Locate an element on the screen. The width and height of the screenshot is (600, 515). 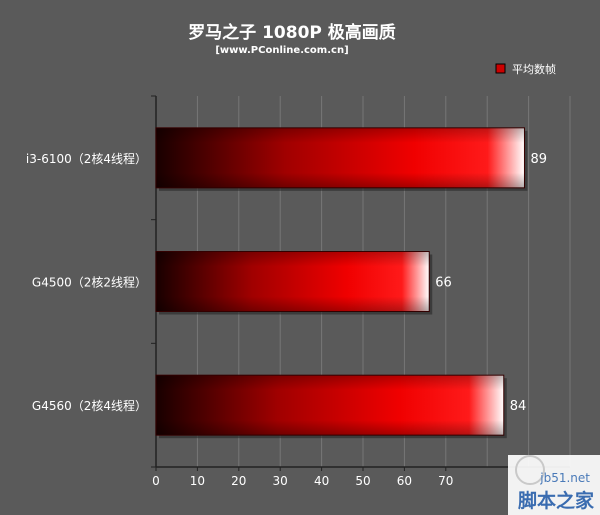
category-label: G4500（2核2线程） is located at coordinates (89, 282).